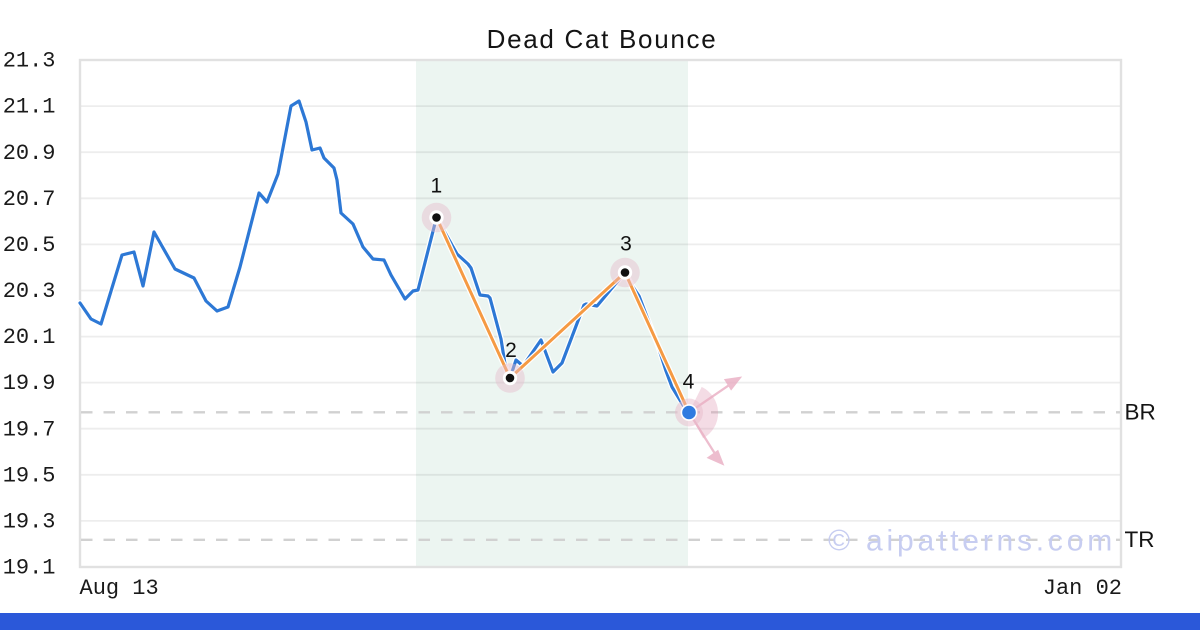 This screenshot has width=1200, height=630. What do you see at coordinates (29, 522) in the screenshot?
I see `svg-text: 19.3` at bounding box center [29, 522].